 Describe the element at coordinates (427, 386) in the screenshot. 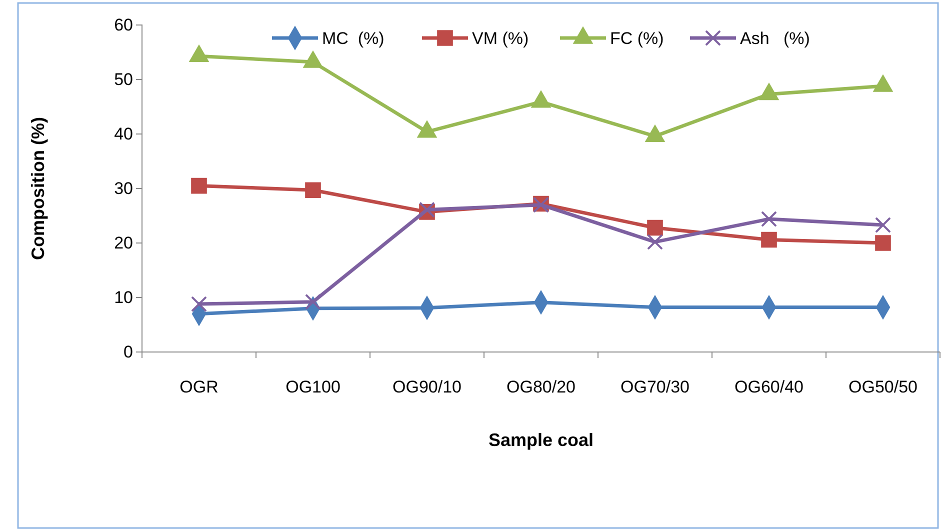

I see `x-tick-label: OG90/10` at that location.